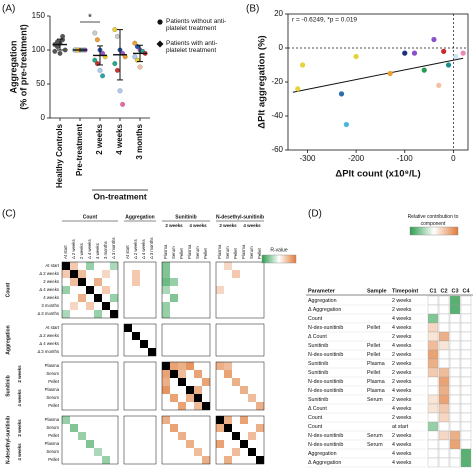  Describe the element at coordinates (50, 305) in the screenshot. I see `row-label: 3 months` at that location.